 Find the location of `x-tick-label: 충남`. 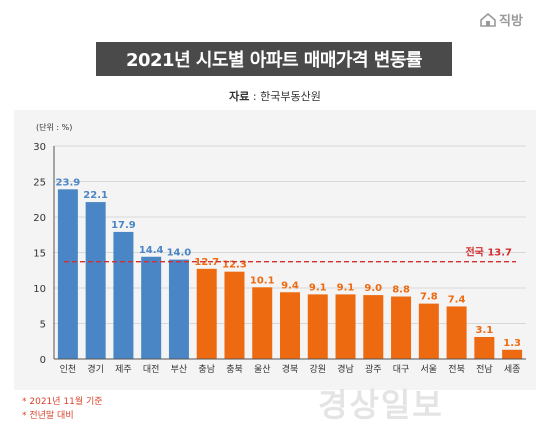

x-tick-label: 충남 is located at coordinates (206, 369).